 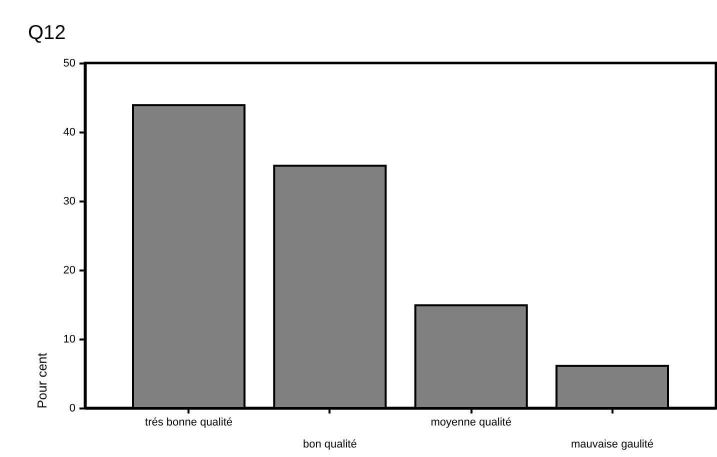 I want to click on x-tick-label: mauvaise gaulité, so click(x=612, y=444).